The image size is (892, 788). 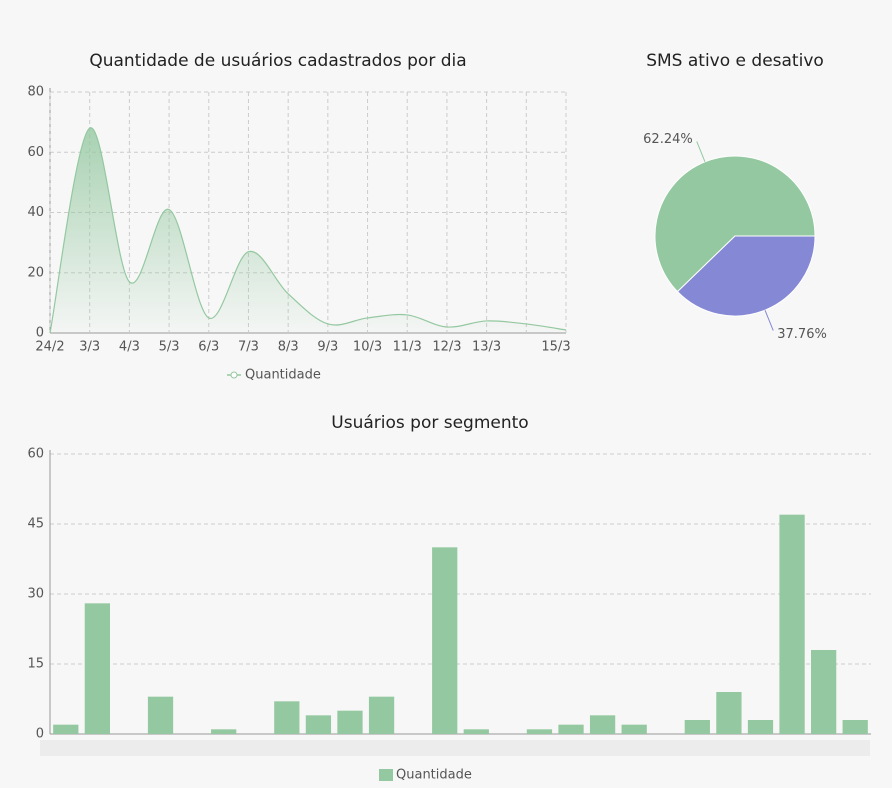 What do you see at coordinates (455, 748) in the screenshot?
I see `blurred-labels` at bounding box center [455, 748].